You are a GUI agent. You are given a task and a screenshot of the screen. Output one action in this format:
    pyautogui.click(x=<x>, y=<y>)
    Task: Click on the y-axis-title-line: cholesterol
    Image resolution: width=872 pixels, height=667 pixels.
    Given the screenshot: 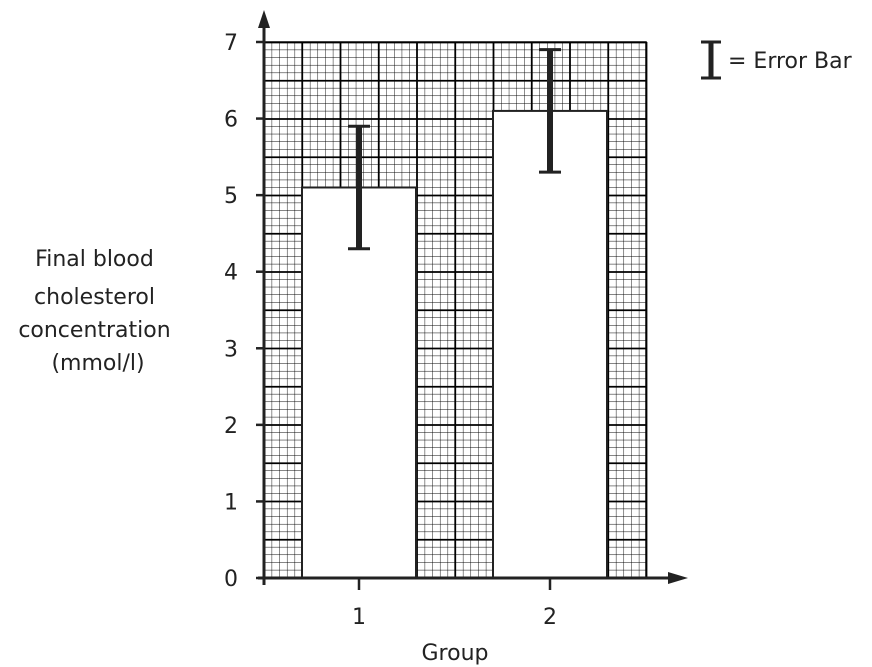 What is the action you would take?
    pyautogui.click(x=94, y=297)
    